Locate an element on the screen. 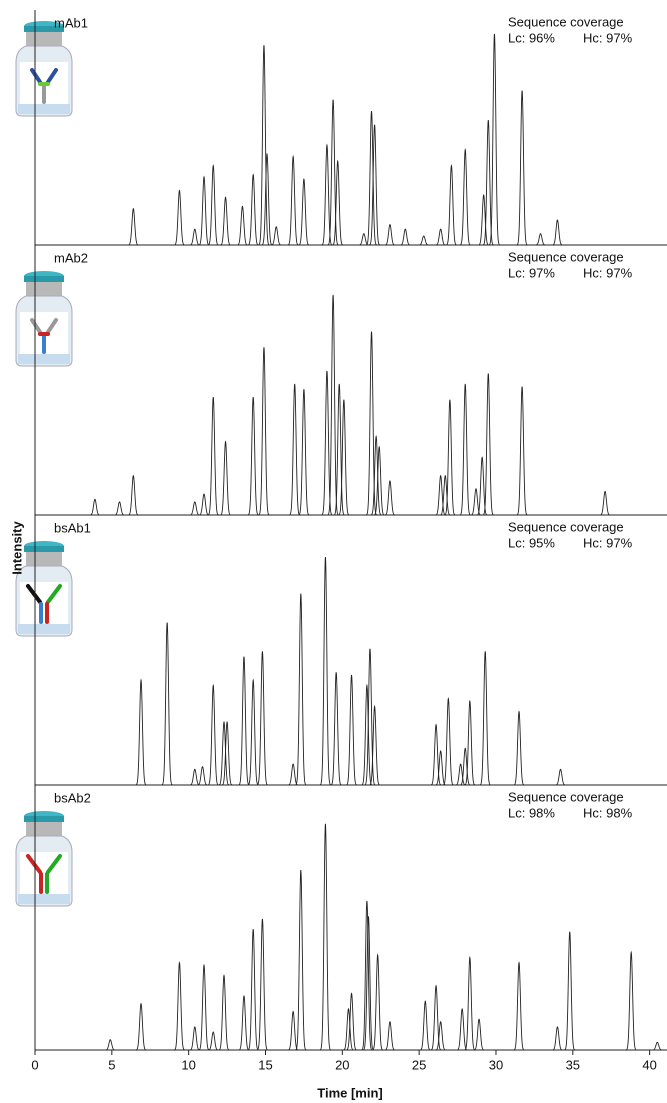 This screenshot has height=1103, width=667. coverage-lc: Lc: 96% is located at coordinates (531, 37).